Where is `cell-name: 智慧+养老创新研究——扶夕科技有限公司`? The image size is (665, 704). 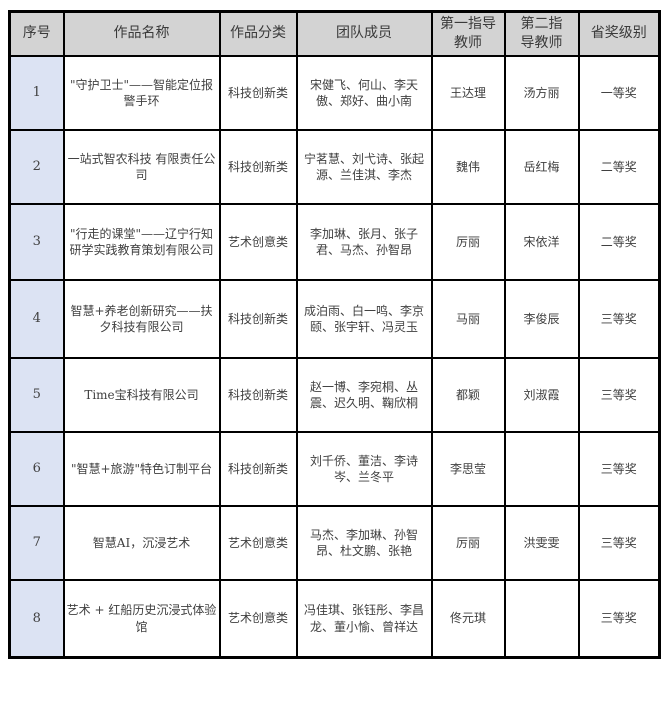 cell-name: 智慧+养老创新研究——扶夕科技有限公司 is located at coordinates (141, 318).